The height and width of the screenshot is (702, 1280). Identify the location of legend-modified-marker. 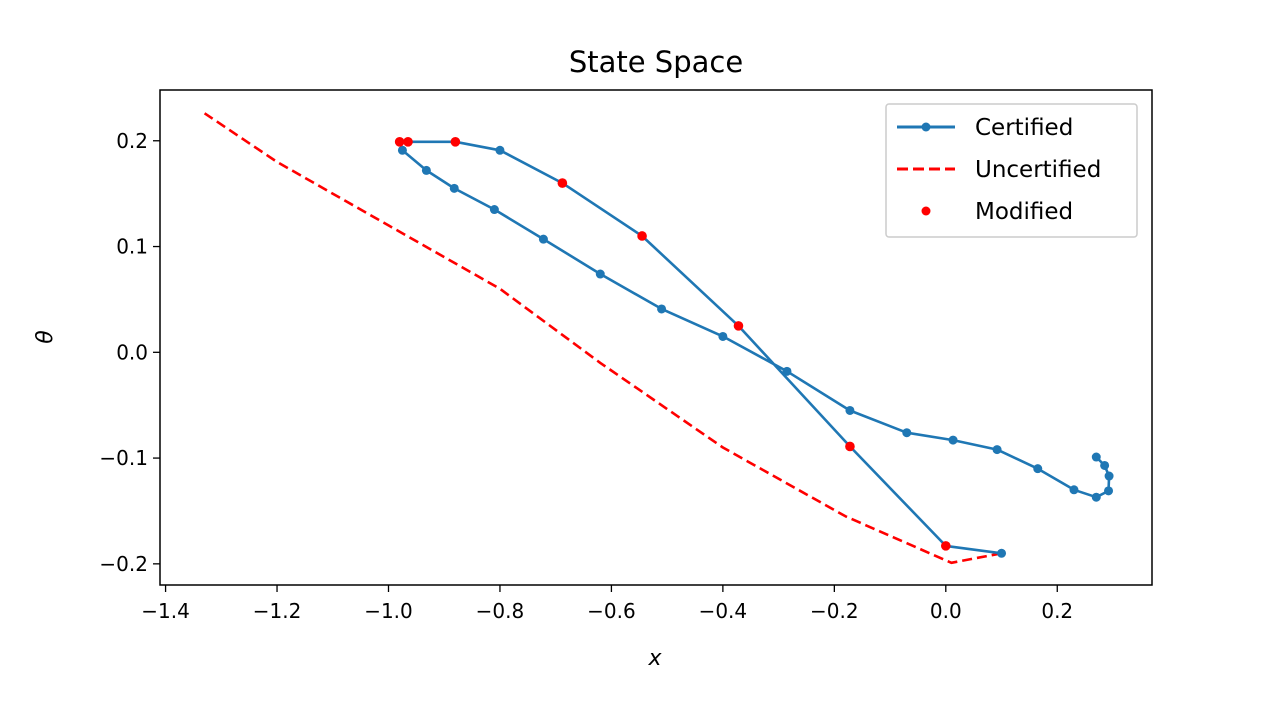
(926, 211).